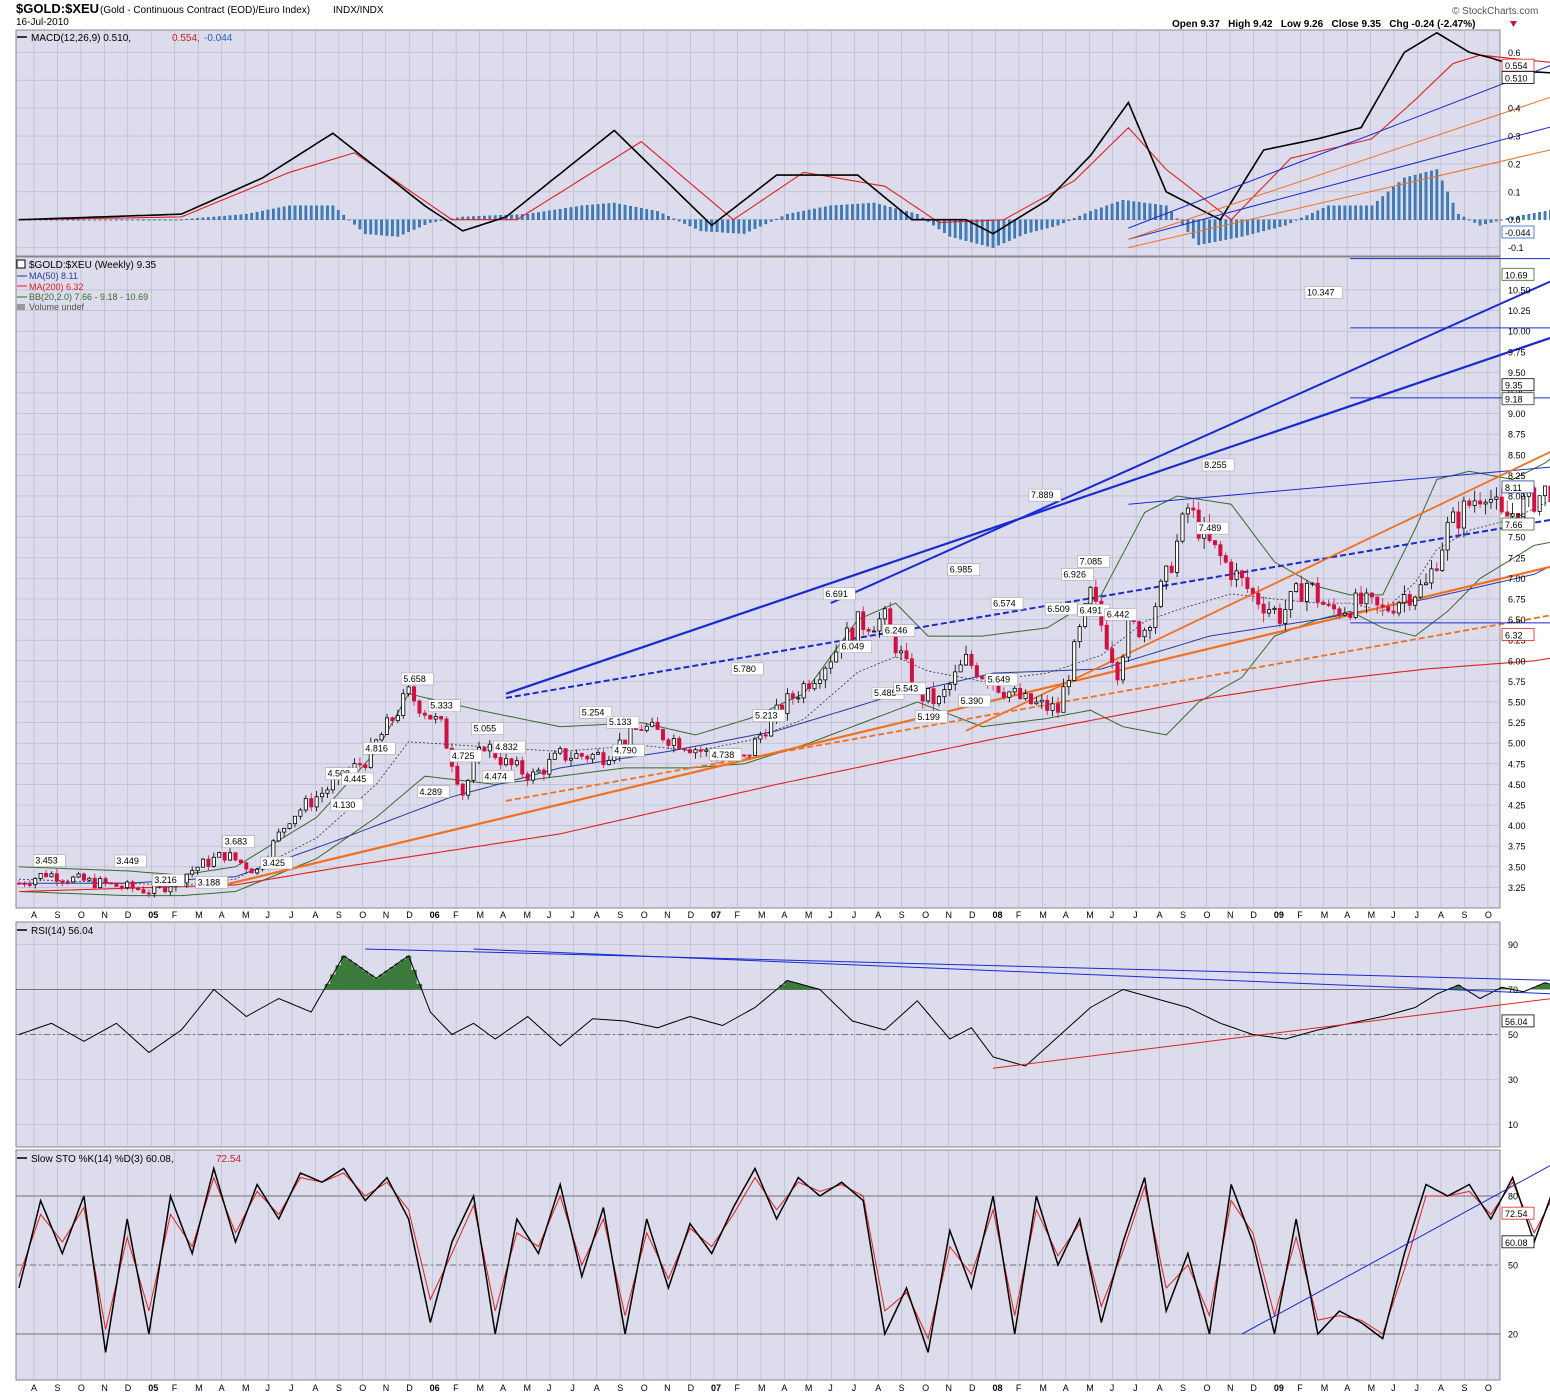 Image resolution: width=1550 pixels, height=1396 pixels. I want to click on price-legend-bb: BB(20,2.0) 7.66 - 9.18 - 10.69, so click(88, 297).